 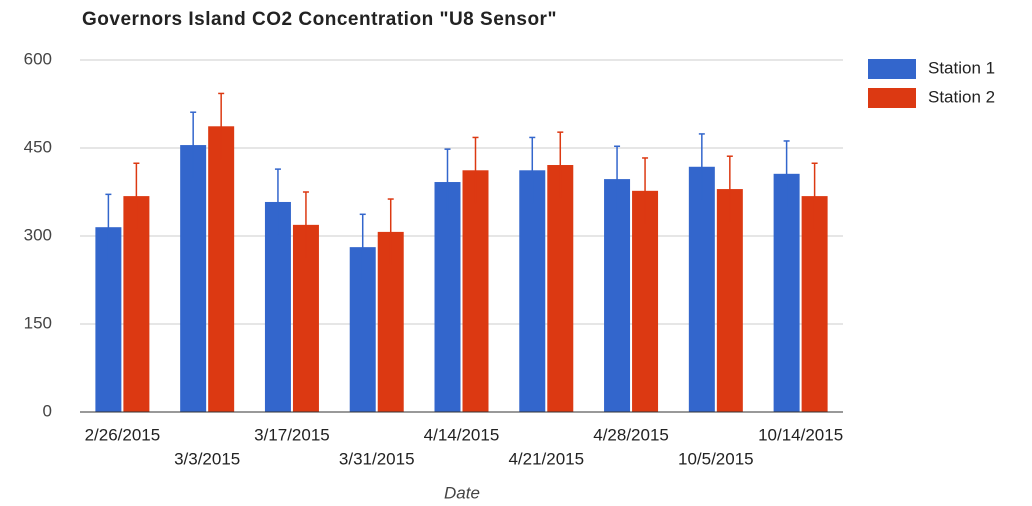 What do you see at coordinates (47, 410) in the screenshot?
I see `y-tick-label: 0` at bounding box center [47, 410].